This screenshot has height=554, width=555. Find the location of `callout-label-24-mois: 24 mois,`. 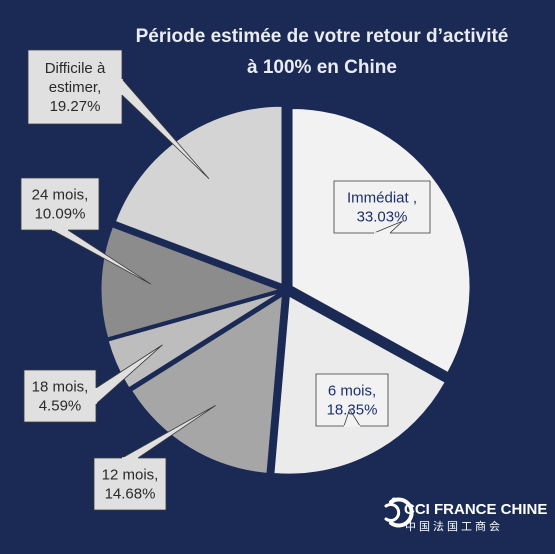

callout-label-24-mois: 24 mois, is located at coordinates (60, 195).